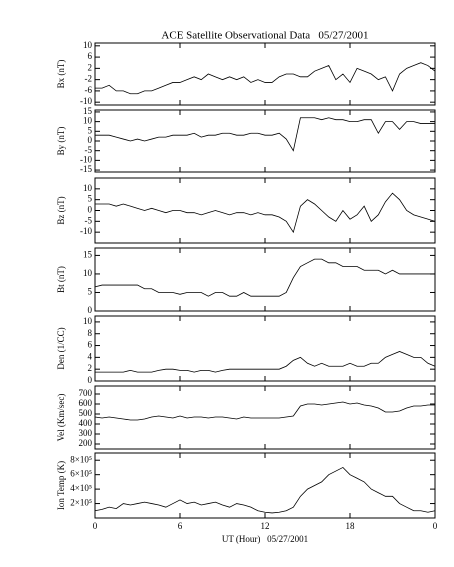 Image resolution: width=454 pixels, height=567 pixels. Describe the element at coordinates (61, 210) in the screenshot. I see `y-axis-label: Bz (nT)` at that location.